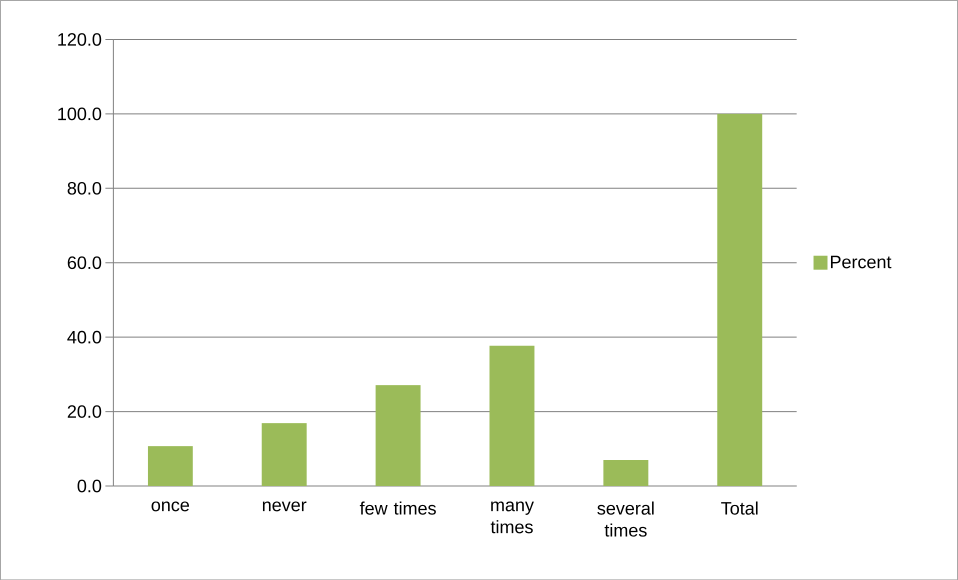 This screenshot has height=580, width=958. What do you see at coordinates (512, 517) in the screenshot?
I see `x-tick-label: many times` at bounding box center [512, 517].